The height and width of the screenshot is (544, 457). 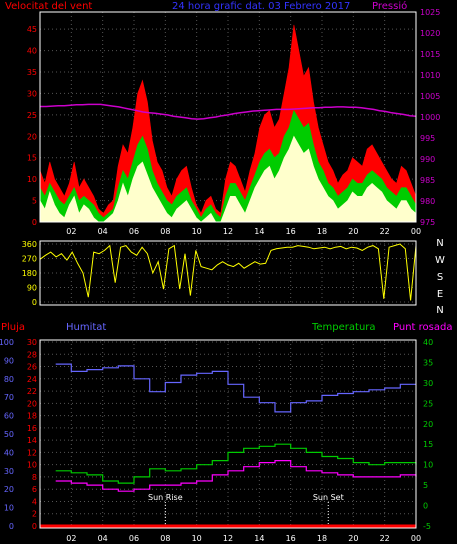 What do you see at coordinates (440, 277) in the screenshot?
I see `compass-label: S` at bounding box center [440, 277].